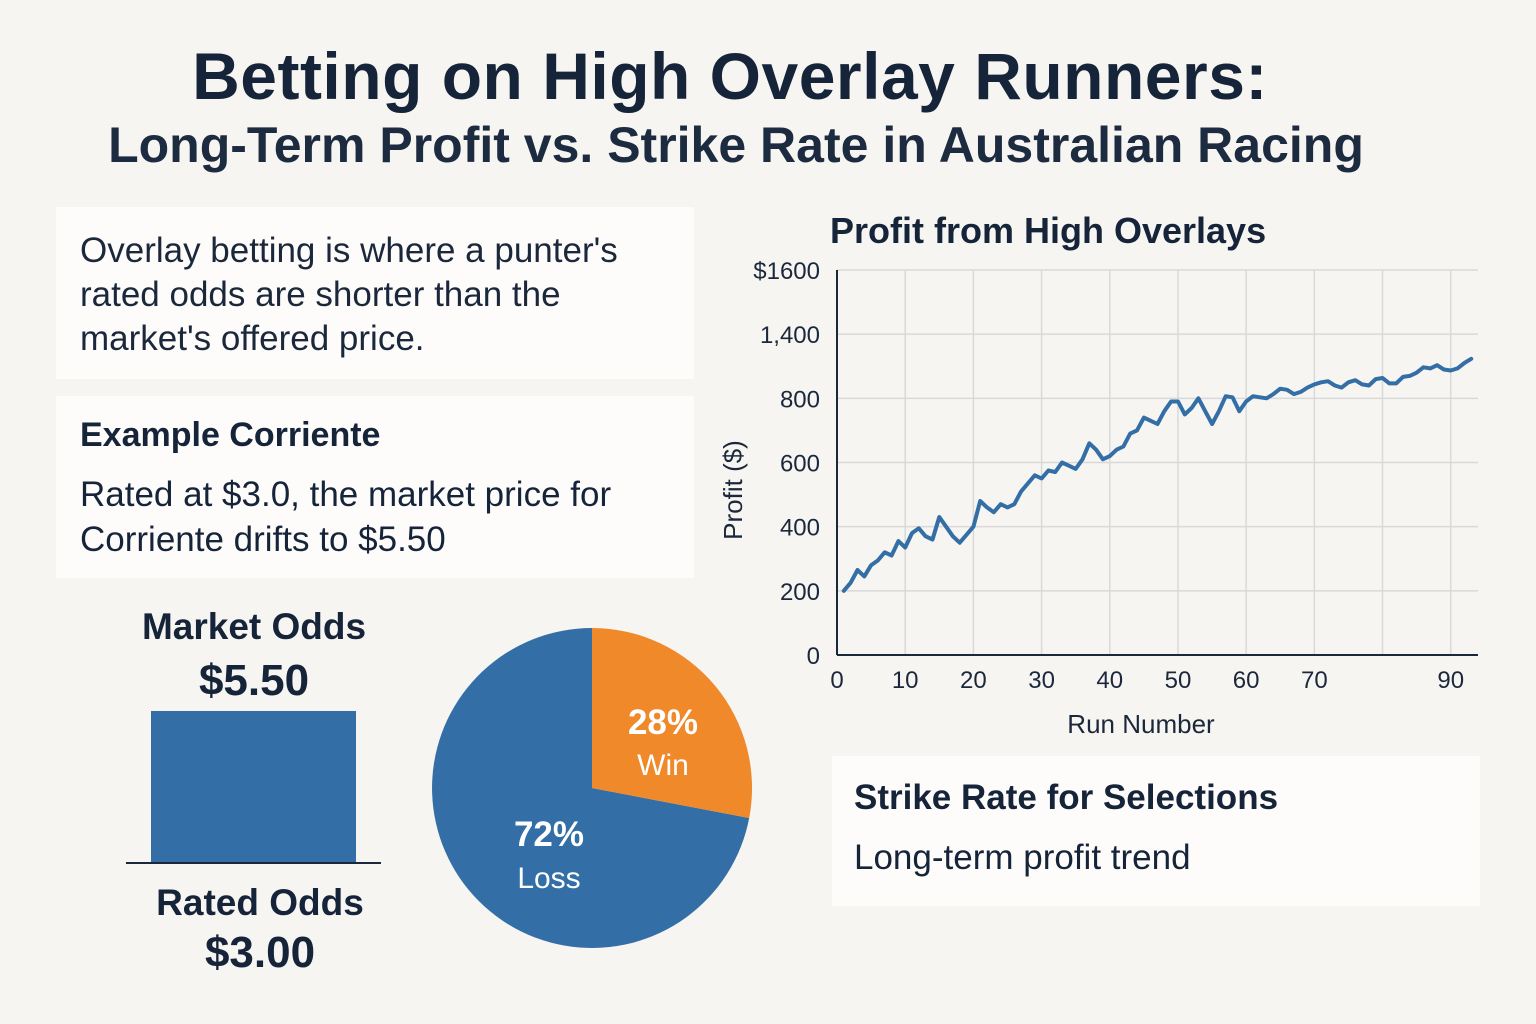  I want to click on example-heading: Example Corriente, so click(230, 435).